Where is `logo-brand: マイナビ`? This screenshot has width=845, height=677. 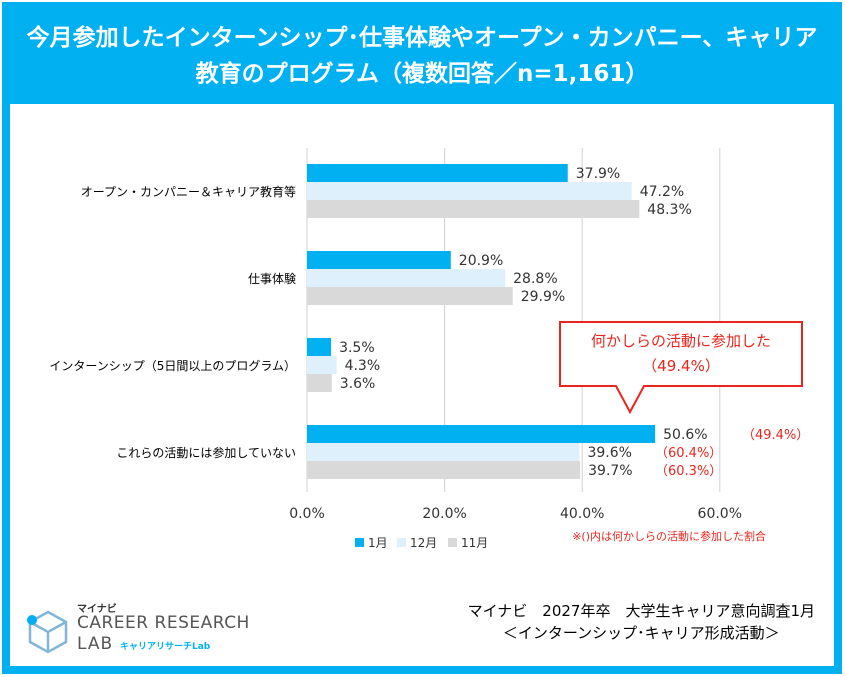
logo-brand: マイナビ is located at coordinates (97, 609).